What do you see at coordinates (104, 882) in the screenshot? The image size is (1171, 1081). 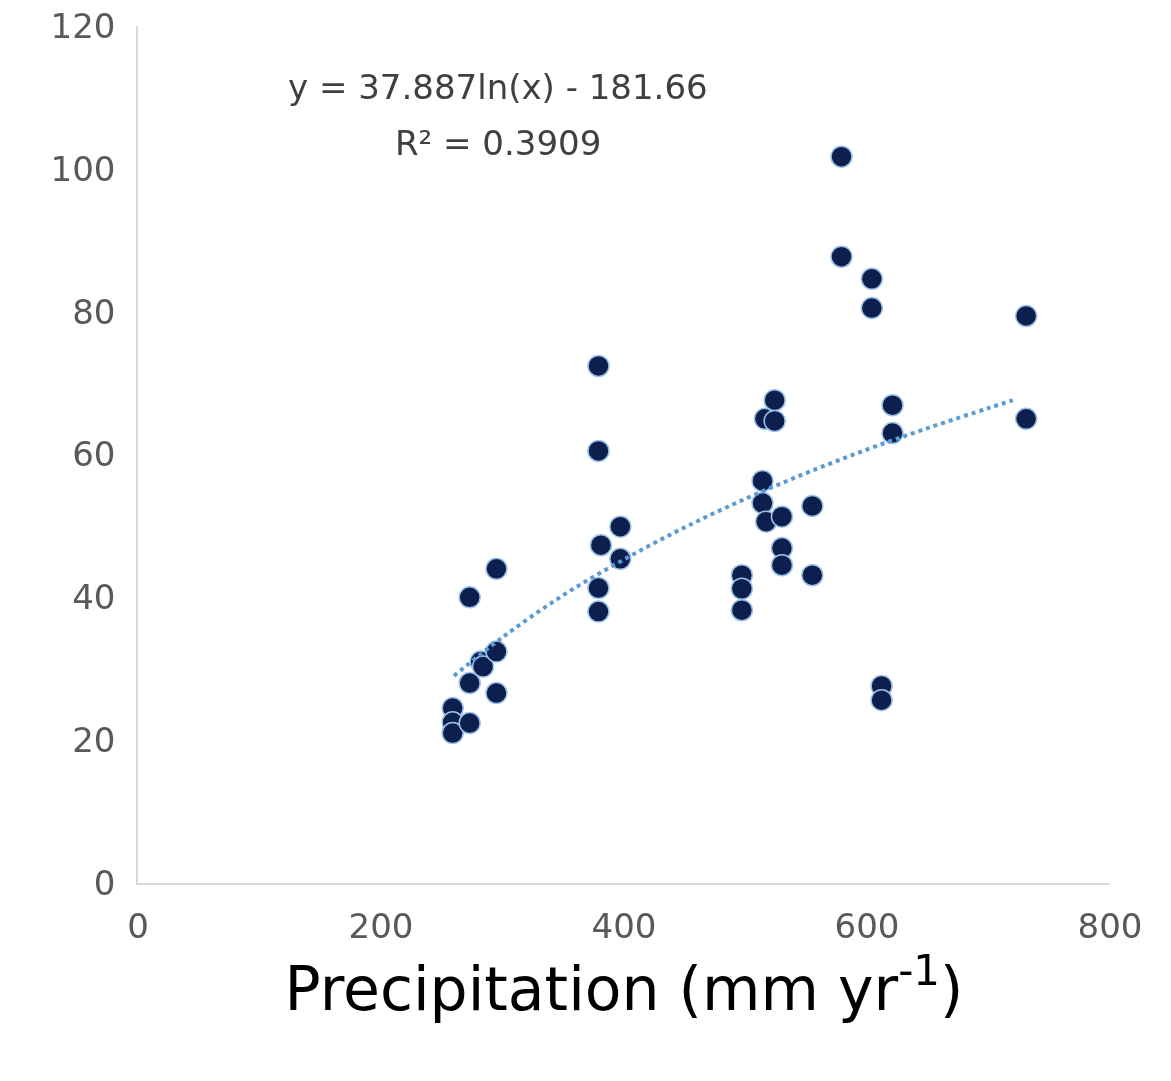 I see `y-tick-label: 0` at bounding box center [104, 882].